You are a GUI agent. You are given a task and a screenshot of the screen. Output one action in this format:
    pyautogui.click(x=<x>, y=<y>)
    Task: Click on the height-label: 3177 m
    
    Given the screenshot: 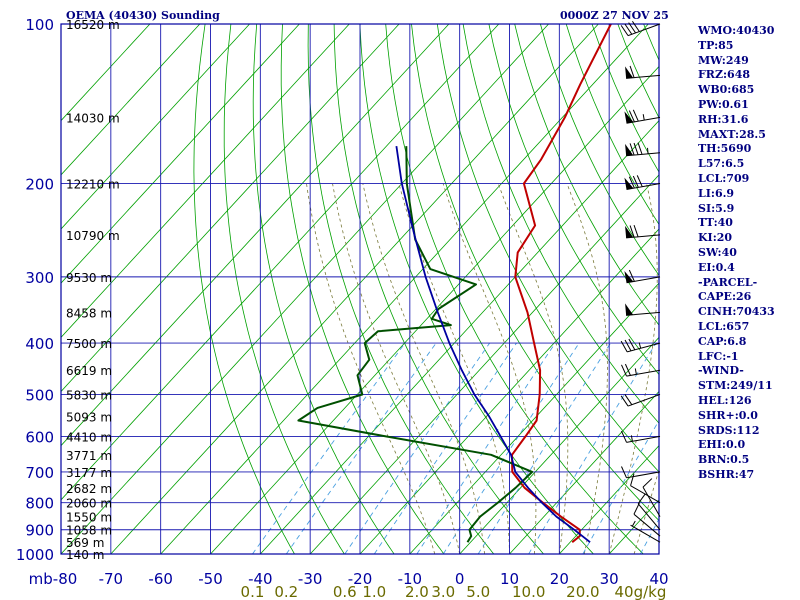 What is the action you would take?
    pyautogui.click(x=89, y=473)
    